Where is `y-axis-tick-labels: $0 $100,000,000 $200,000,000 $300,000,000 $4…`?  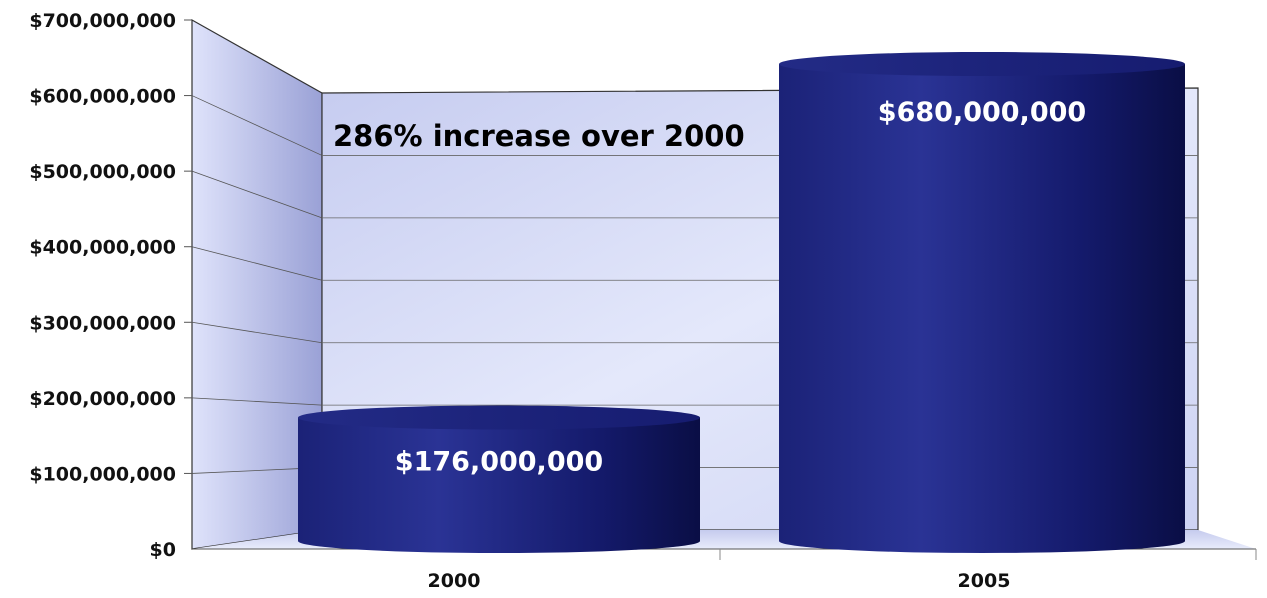 y-axis-tick-labels: $0 $100,000,000 $200,000,000 $300,000,000 $4… is located at coordinates (102, 285).